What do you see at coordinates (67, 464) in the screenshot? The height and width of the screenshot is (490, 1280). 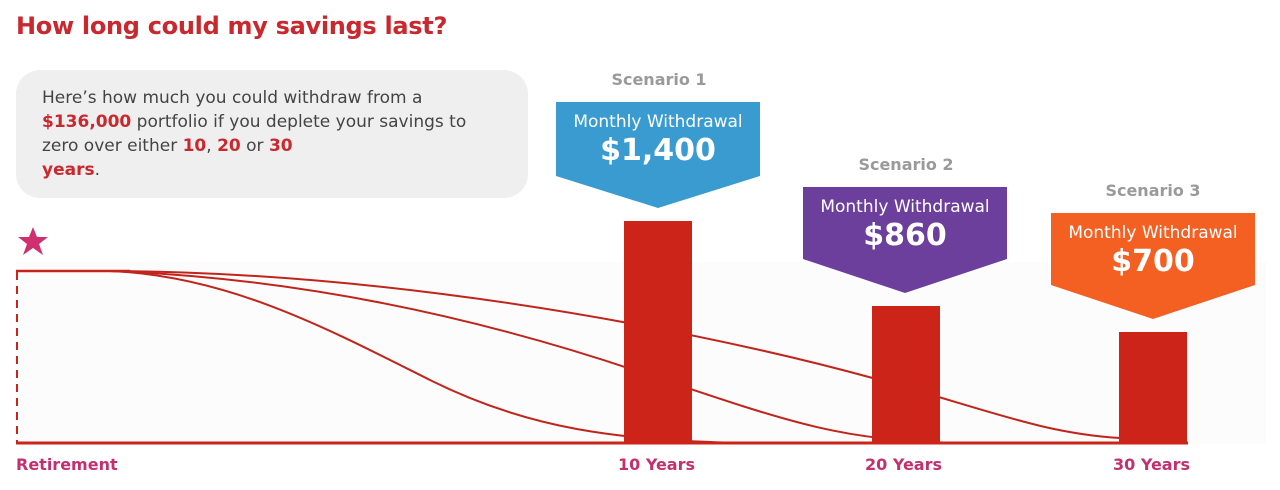 I see `x-label-retirement: Retirement` at bounding box center [67, 464].